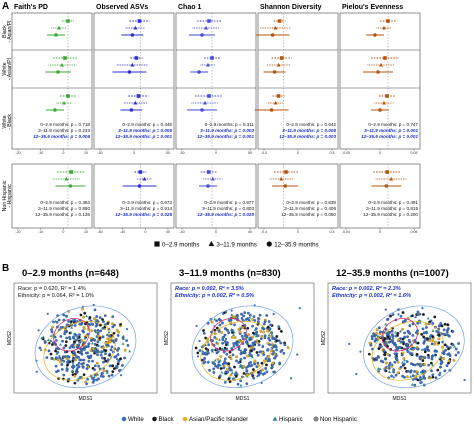  Describe the element at coordinates (264, 153) in the screenshot. I see `x-tick-label: -0.5` at that location.